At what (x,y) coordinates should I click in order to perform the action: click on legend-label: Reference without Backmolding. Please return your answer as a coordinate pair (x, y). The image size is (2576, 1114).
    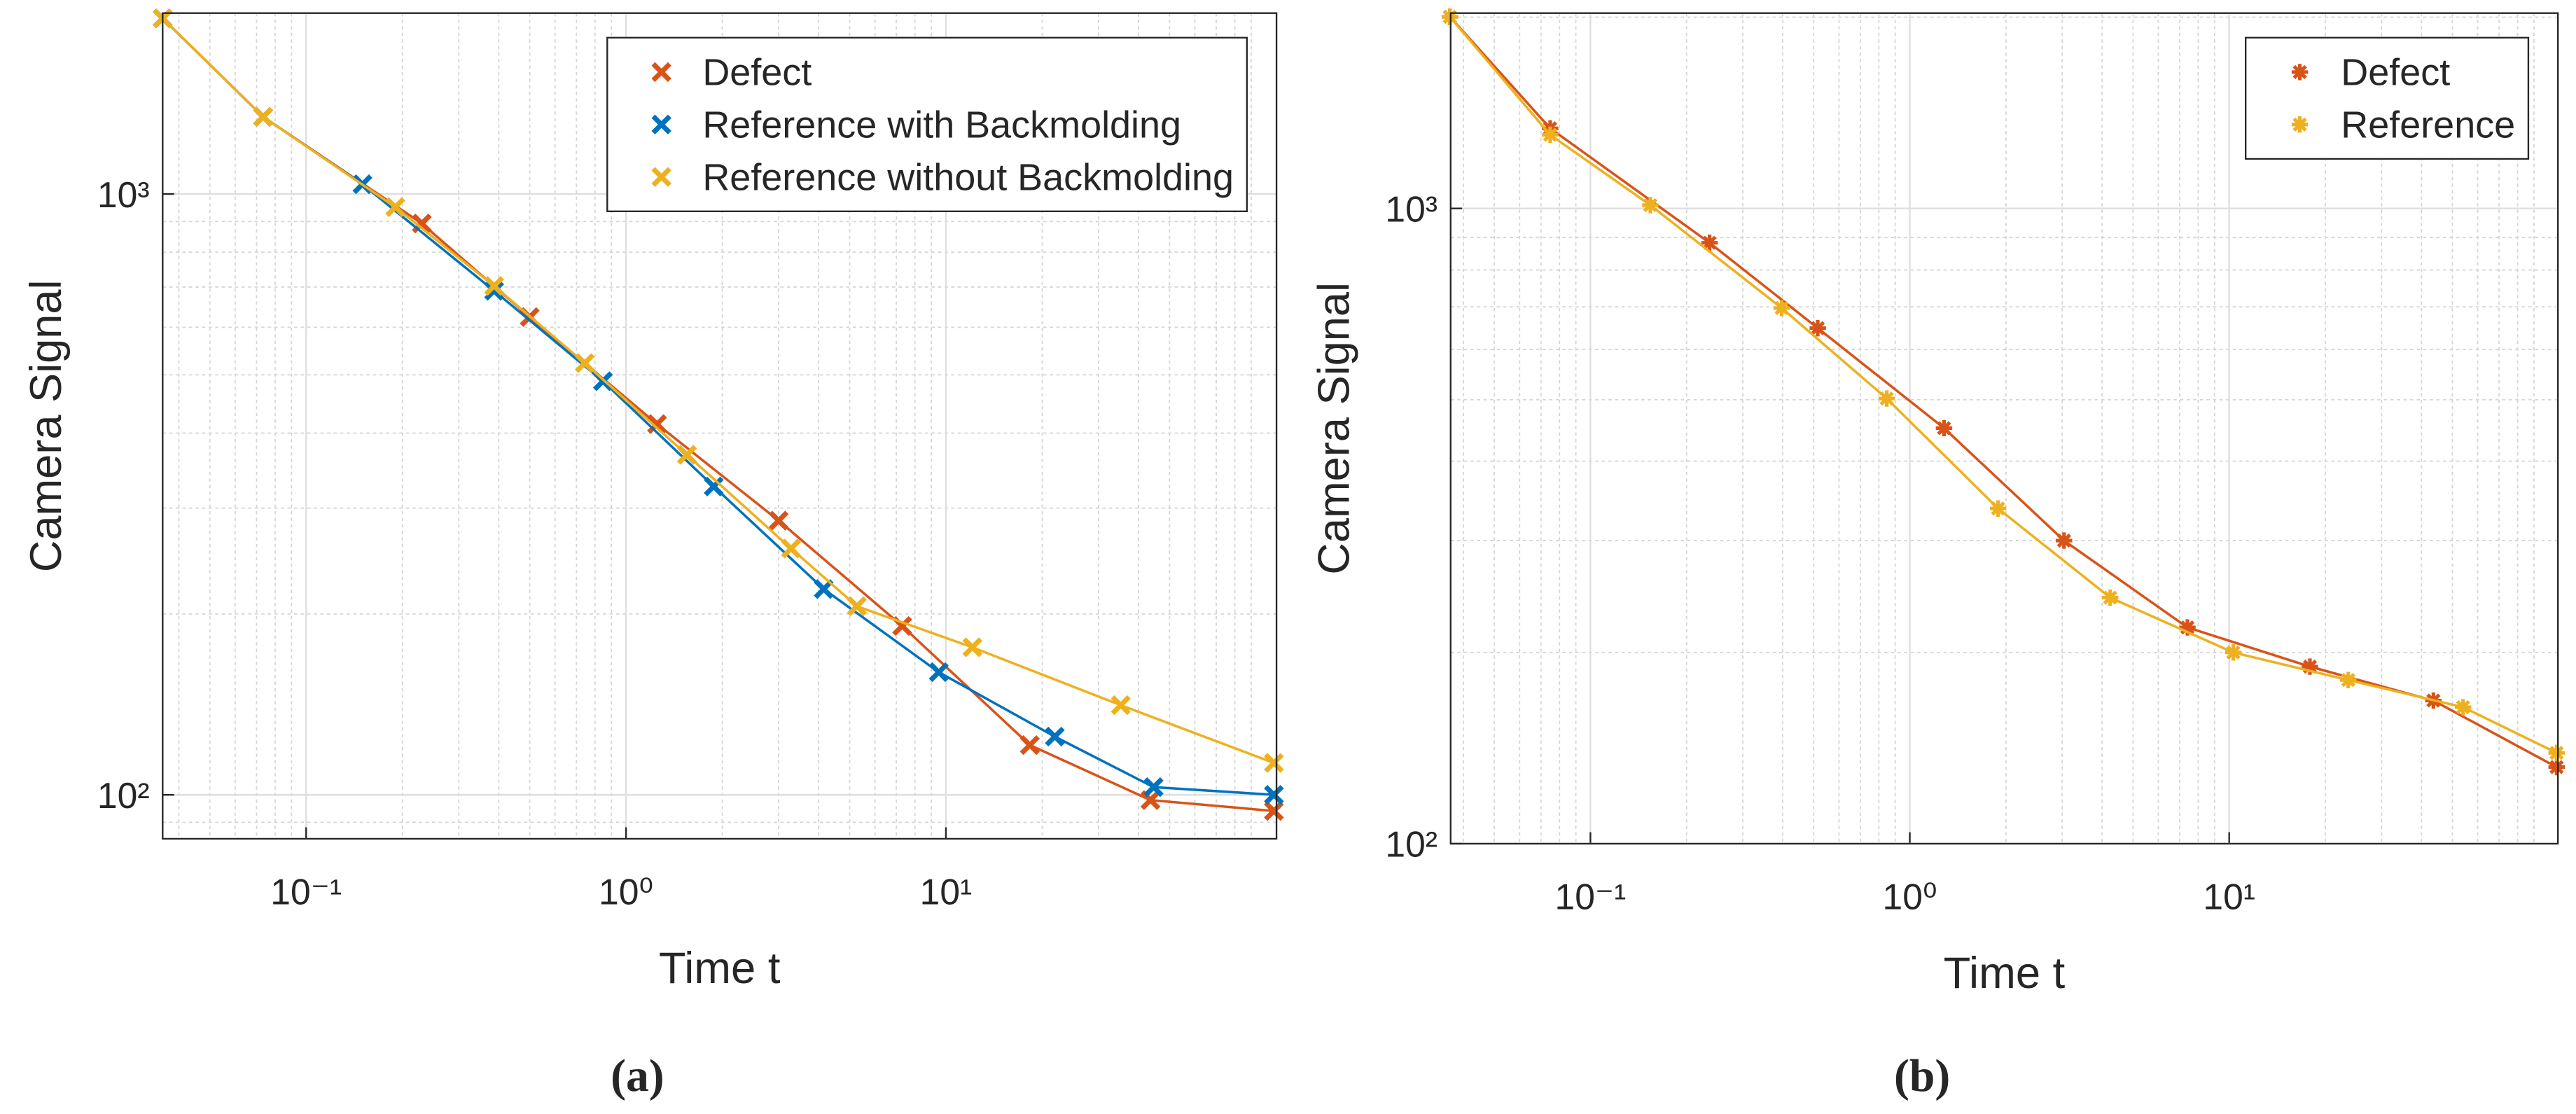
    Looking at the image, I should click on (968, 177).